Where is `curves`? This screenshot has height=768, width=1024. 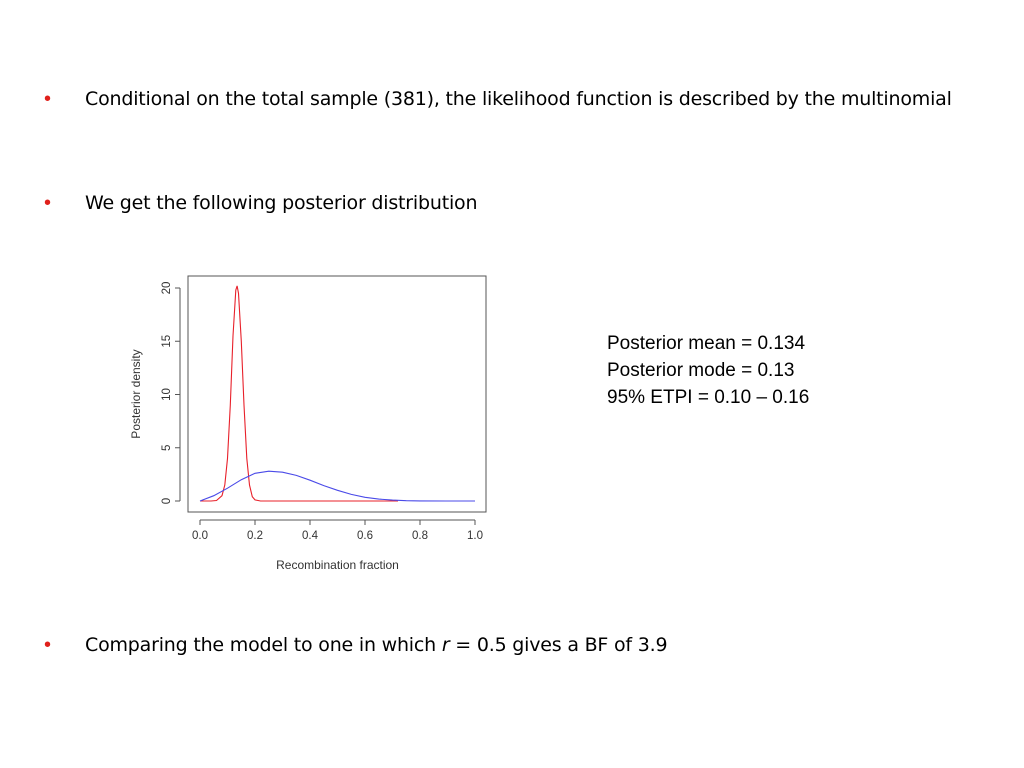 curves is located at coordinates (337, 393).